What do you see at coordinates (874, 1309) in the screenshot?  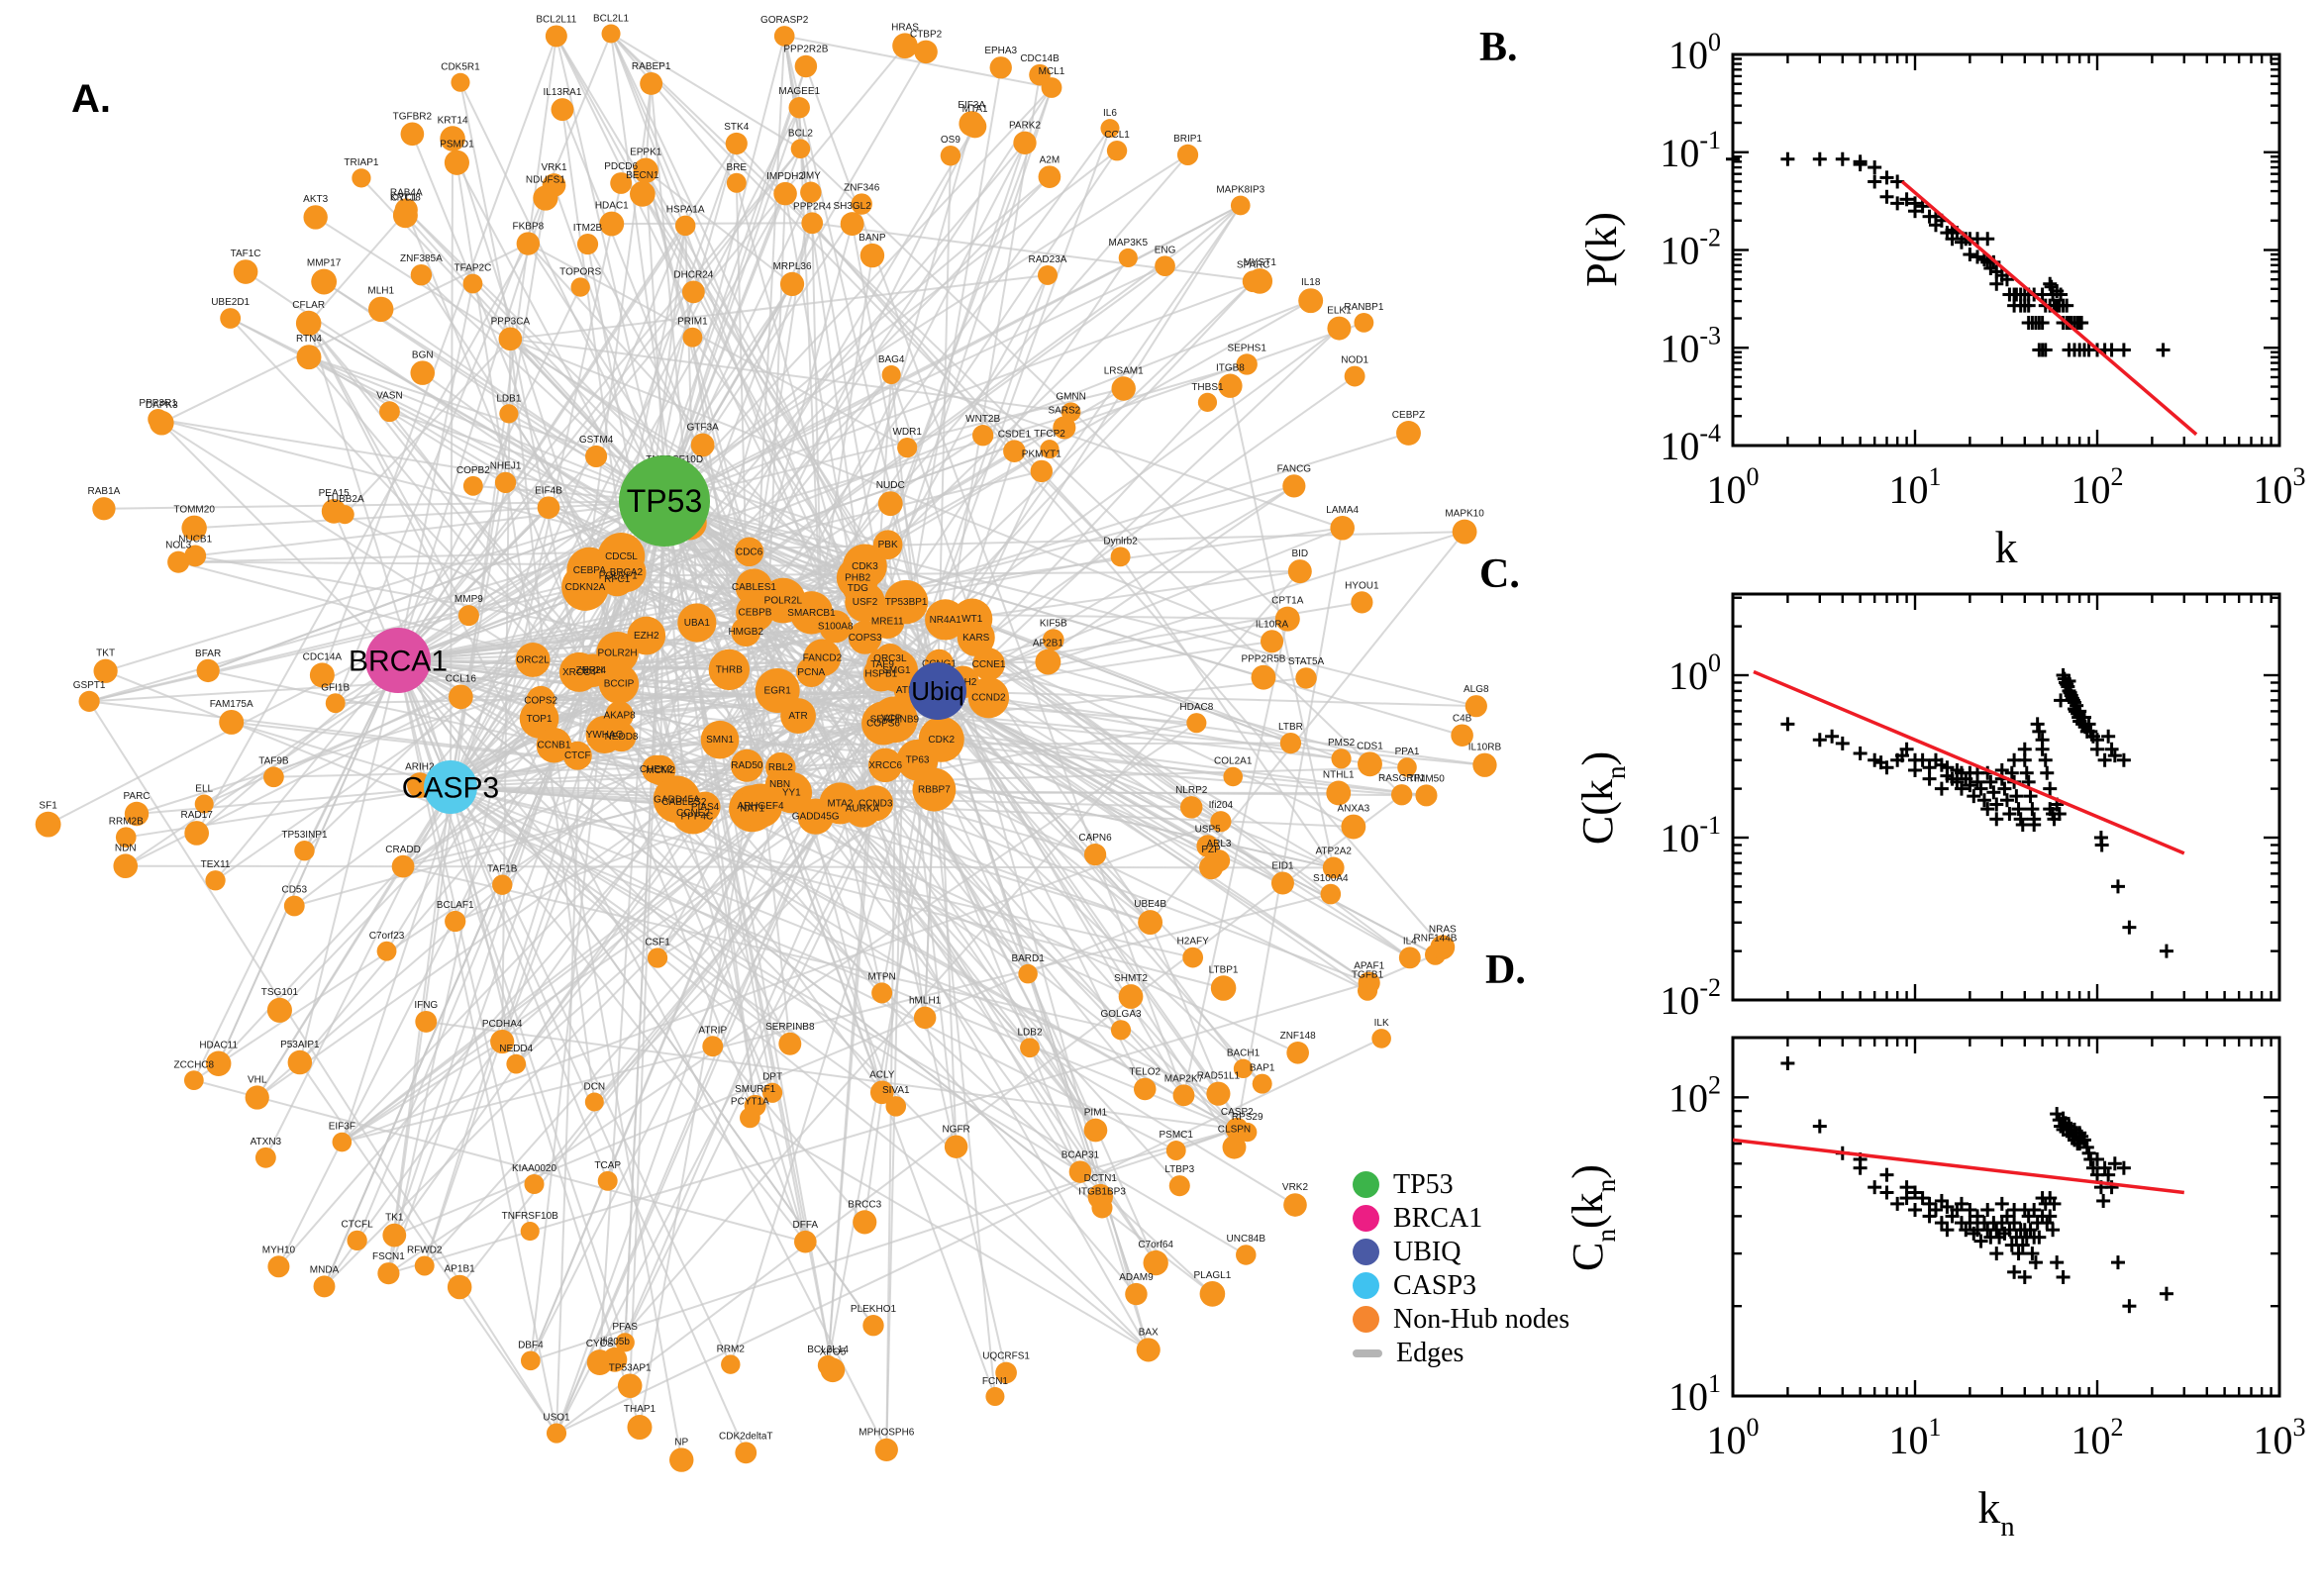 I see `network-node-label: PLEKHO1` at bounding box center [874, 1309].